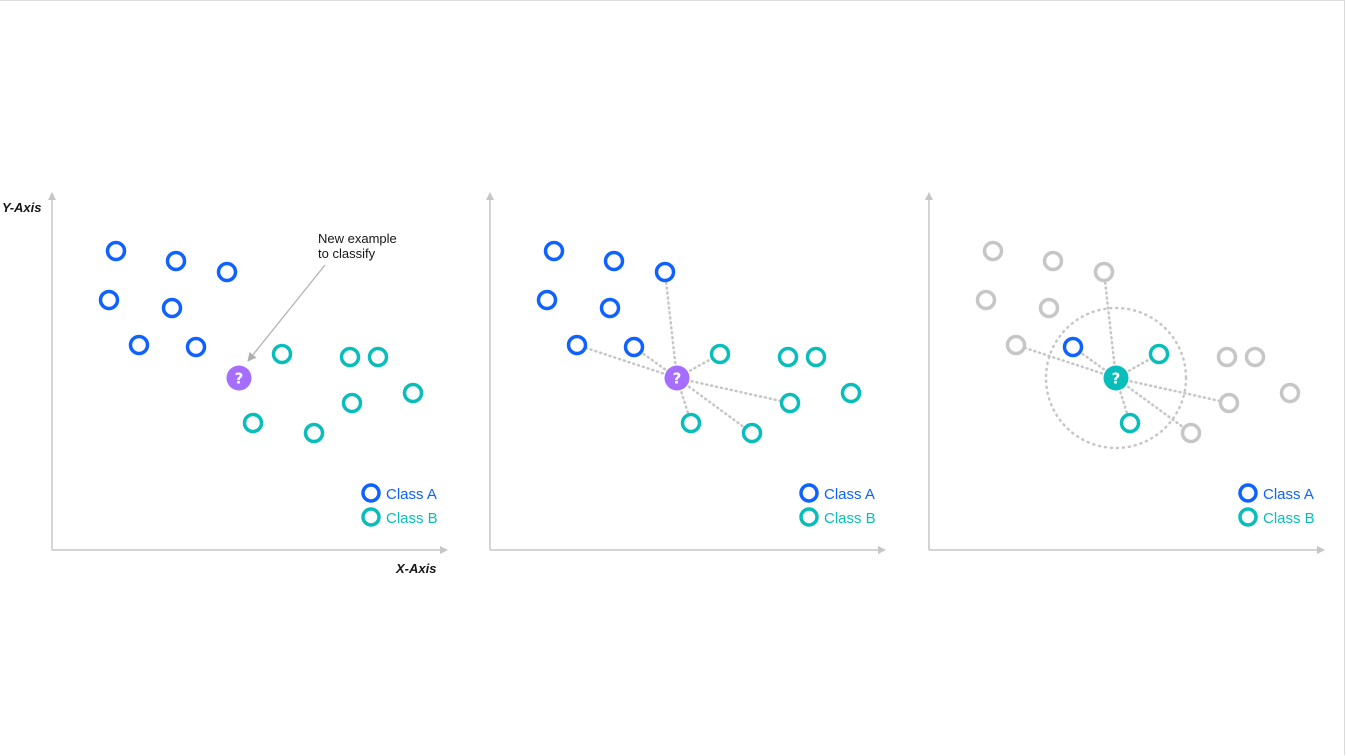 Image resolution: width=1346 pixels, height=756 pixels. I want to click on annotation-label-line1: New example, so click(357, 238).